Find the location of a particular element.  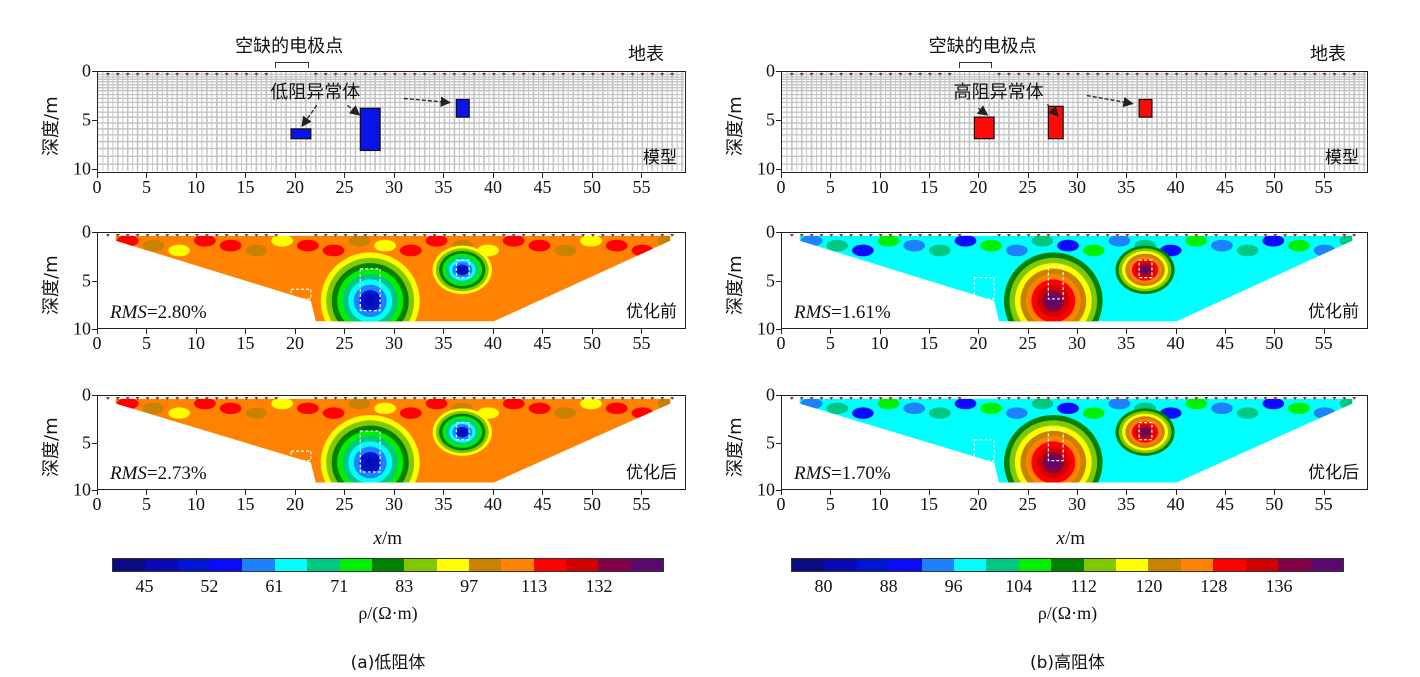

x-tick-label: 5 is located at coordinates (146, 504).